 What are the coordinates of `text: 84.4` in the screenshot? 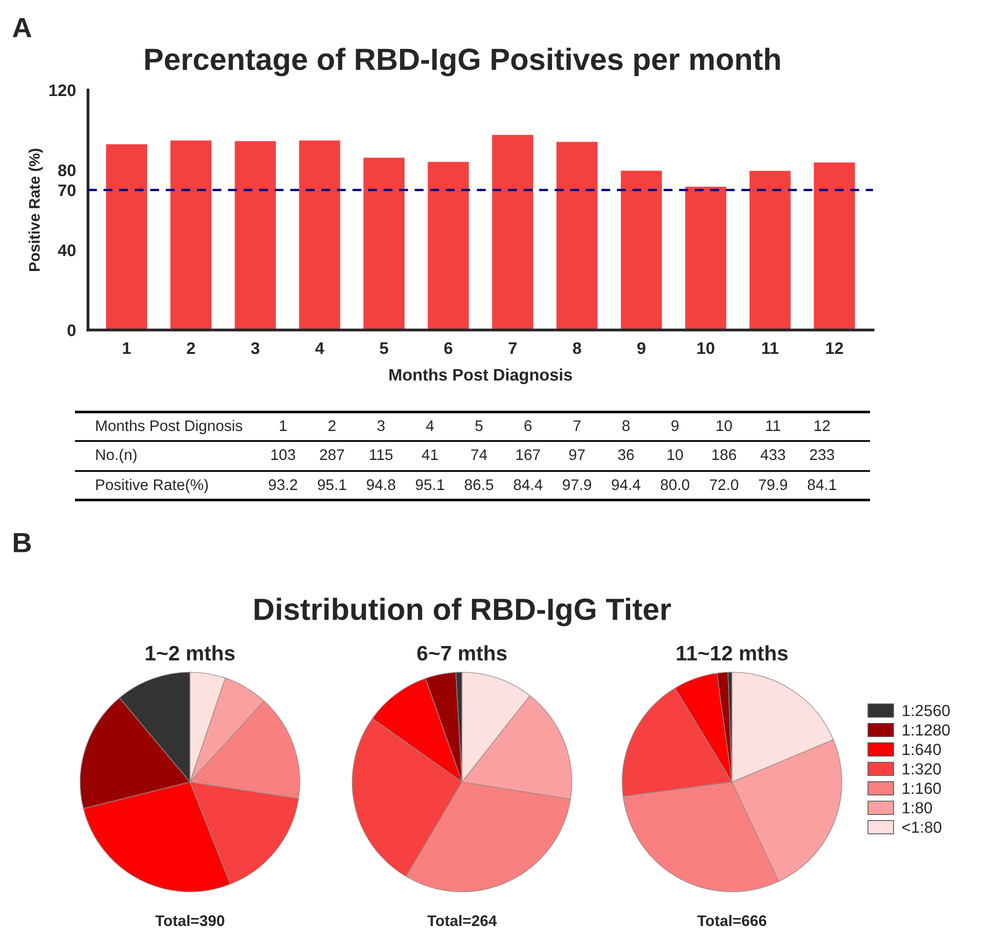 It's located at (528, 484).